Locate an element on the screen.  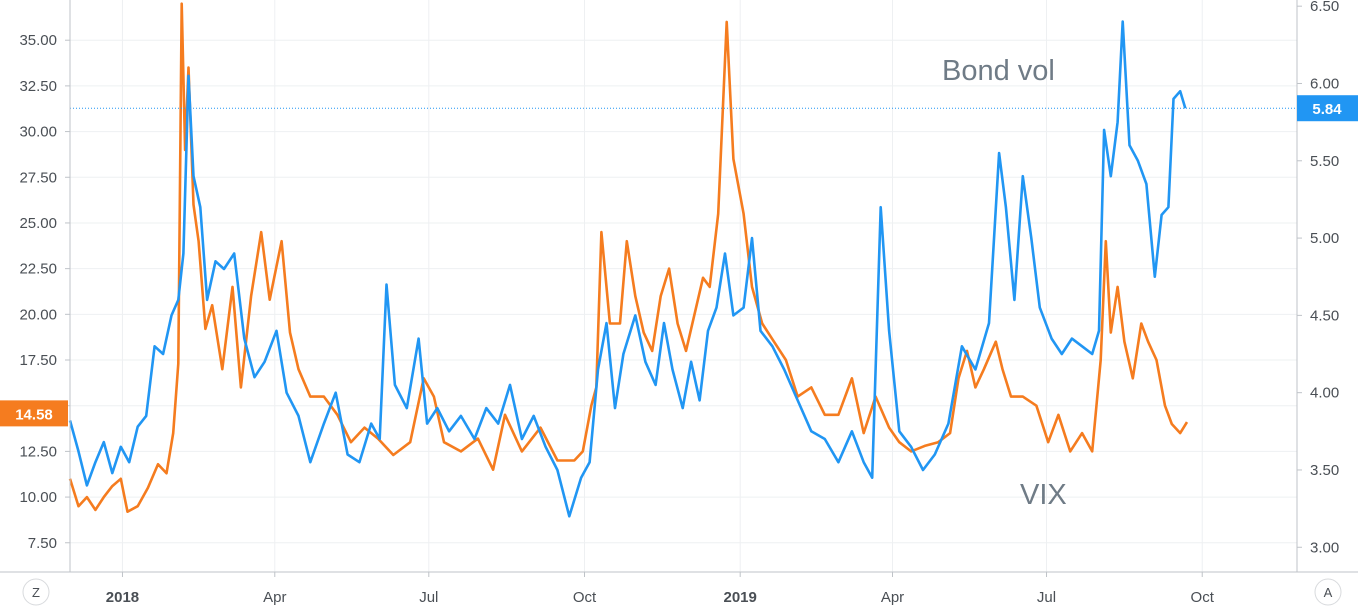
left-tick-label: 32.50 is located at coordinates (38, 86).